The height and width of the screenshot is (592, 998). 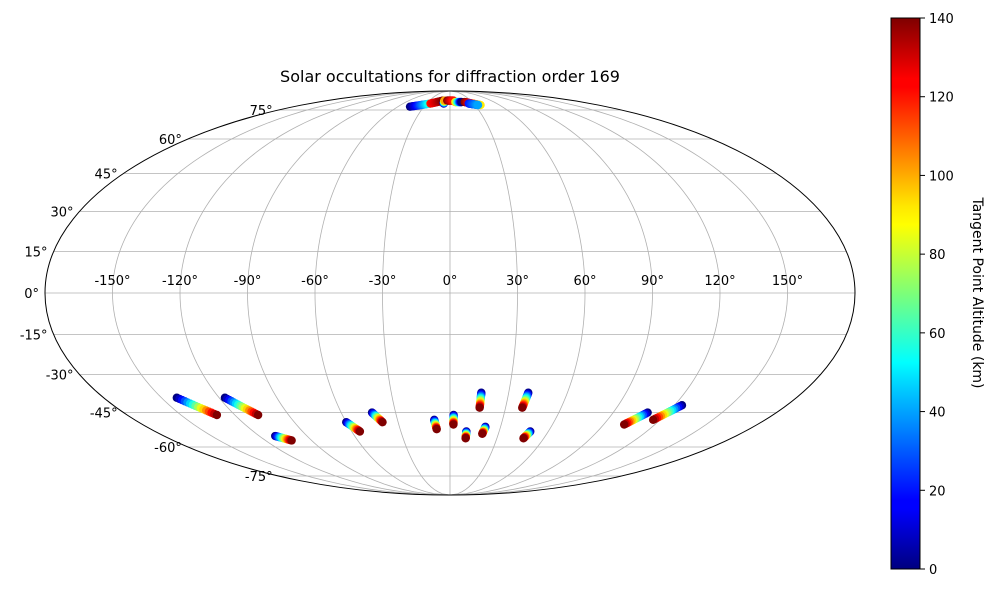 I want to click on latitude-tick-label: -75°, so click(x=259, y=477).